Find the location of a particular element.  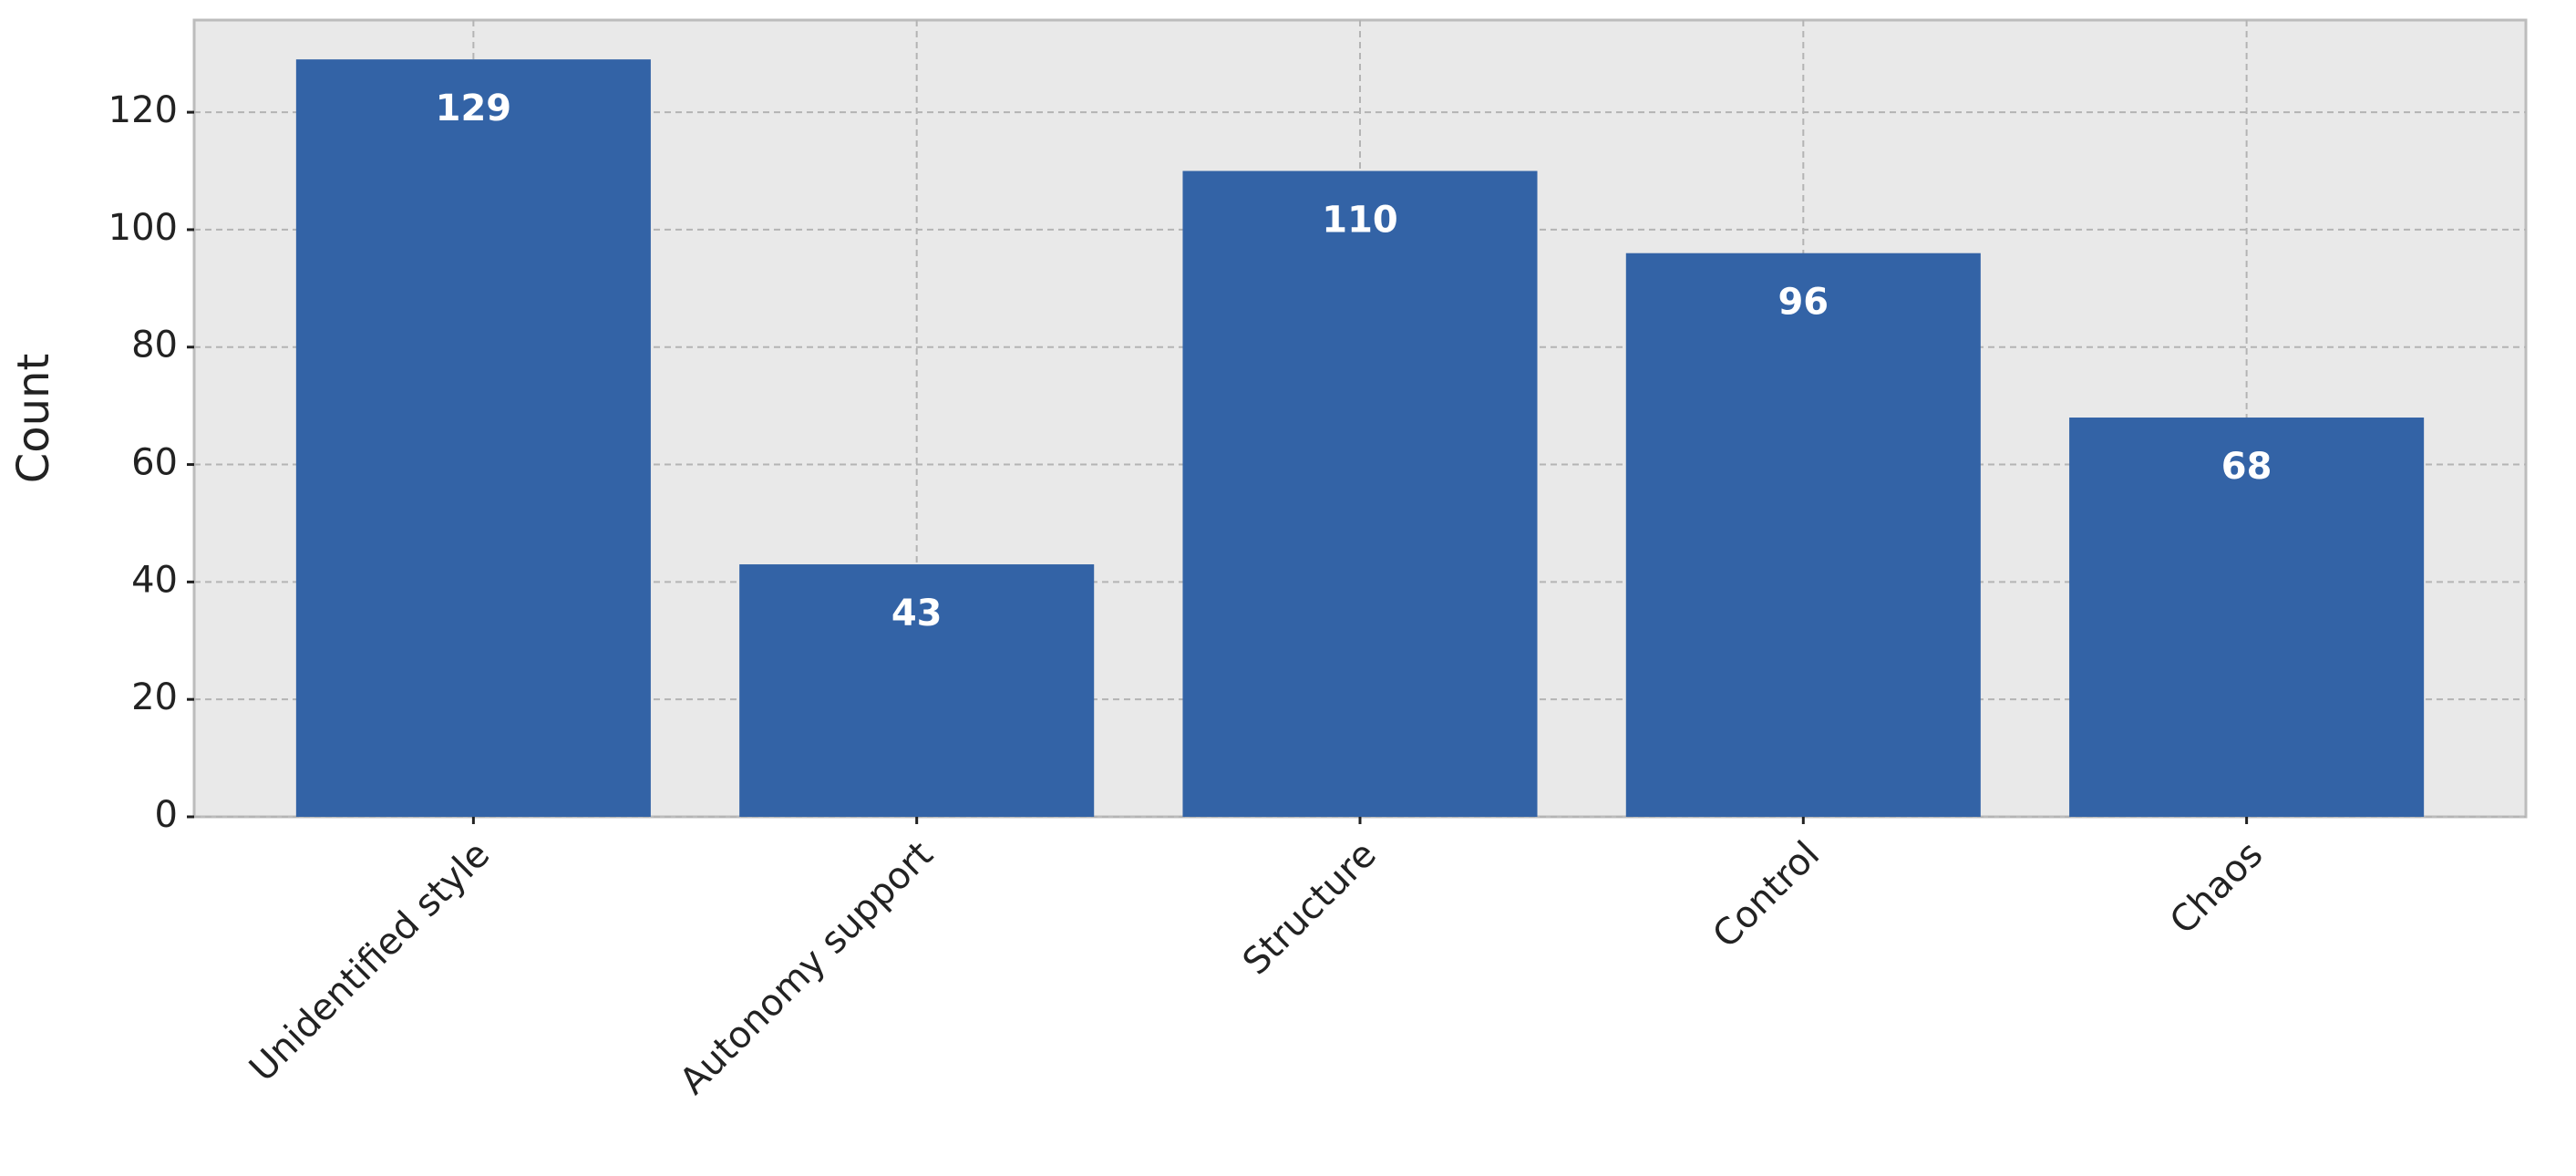

x-tick-label: Chaos is located at coordinates (2217, 888).